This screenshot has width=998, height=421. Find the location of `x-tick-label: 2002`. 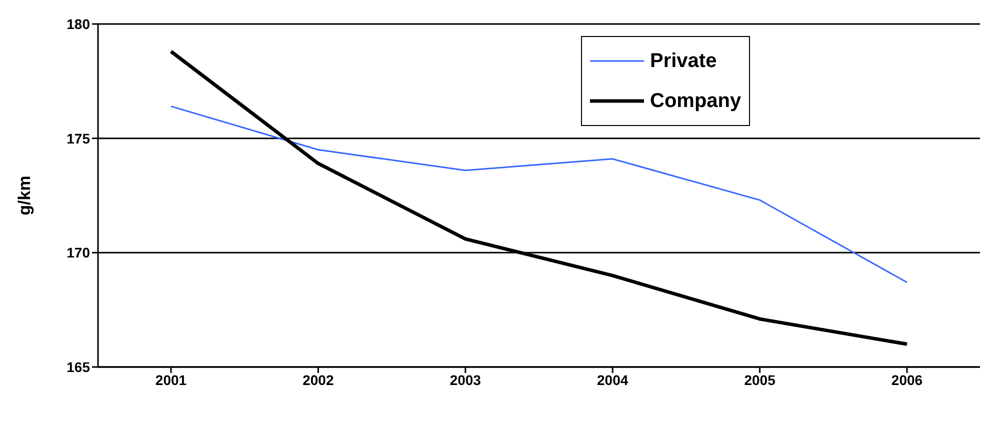

x-tick-label: 2002 is located at coordinates (318, 380).